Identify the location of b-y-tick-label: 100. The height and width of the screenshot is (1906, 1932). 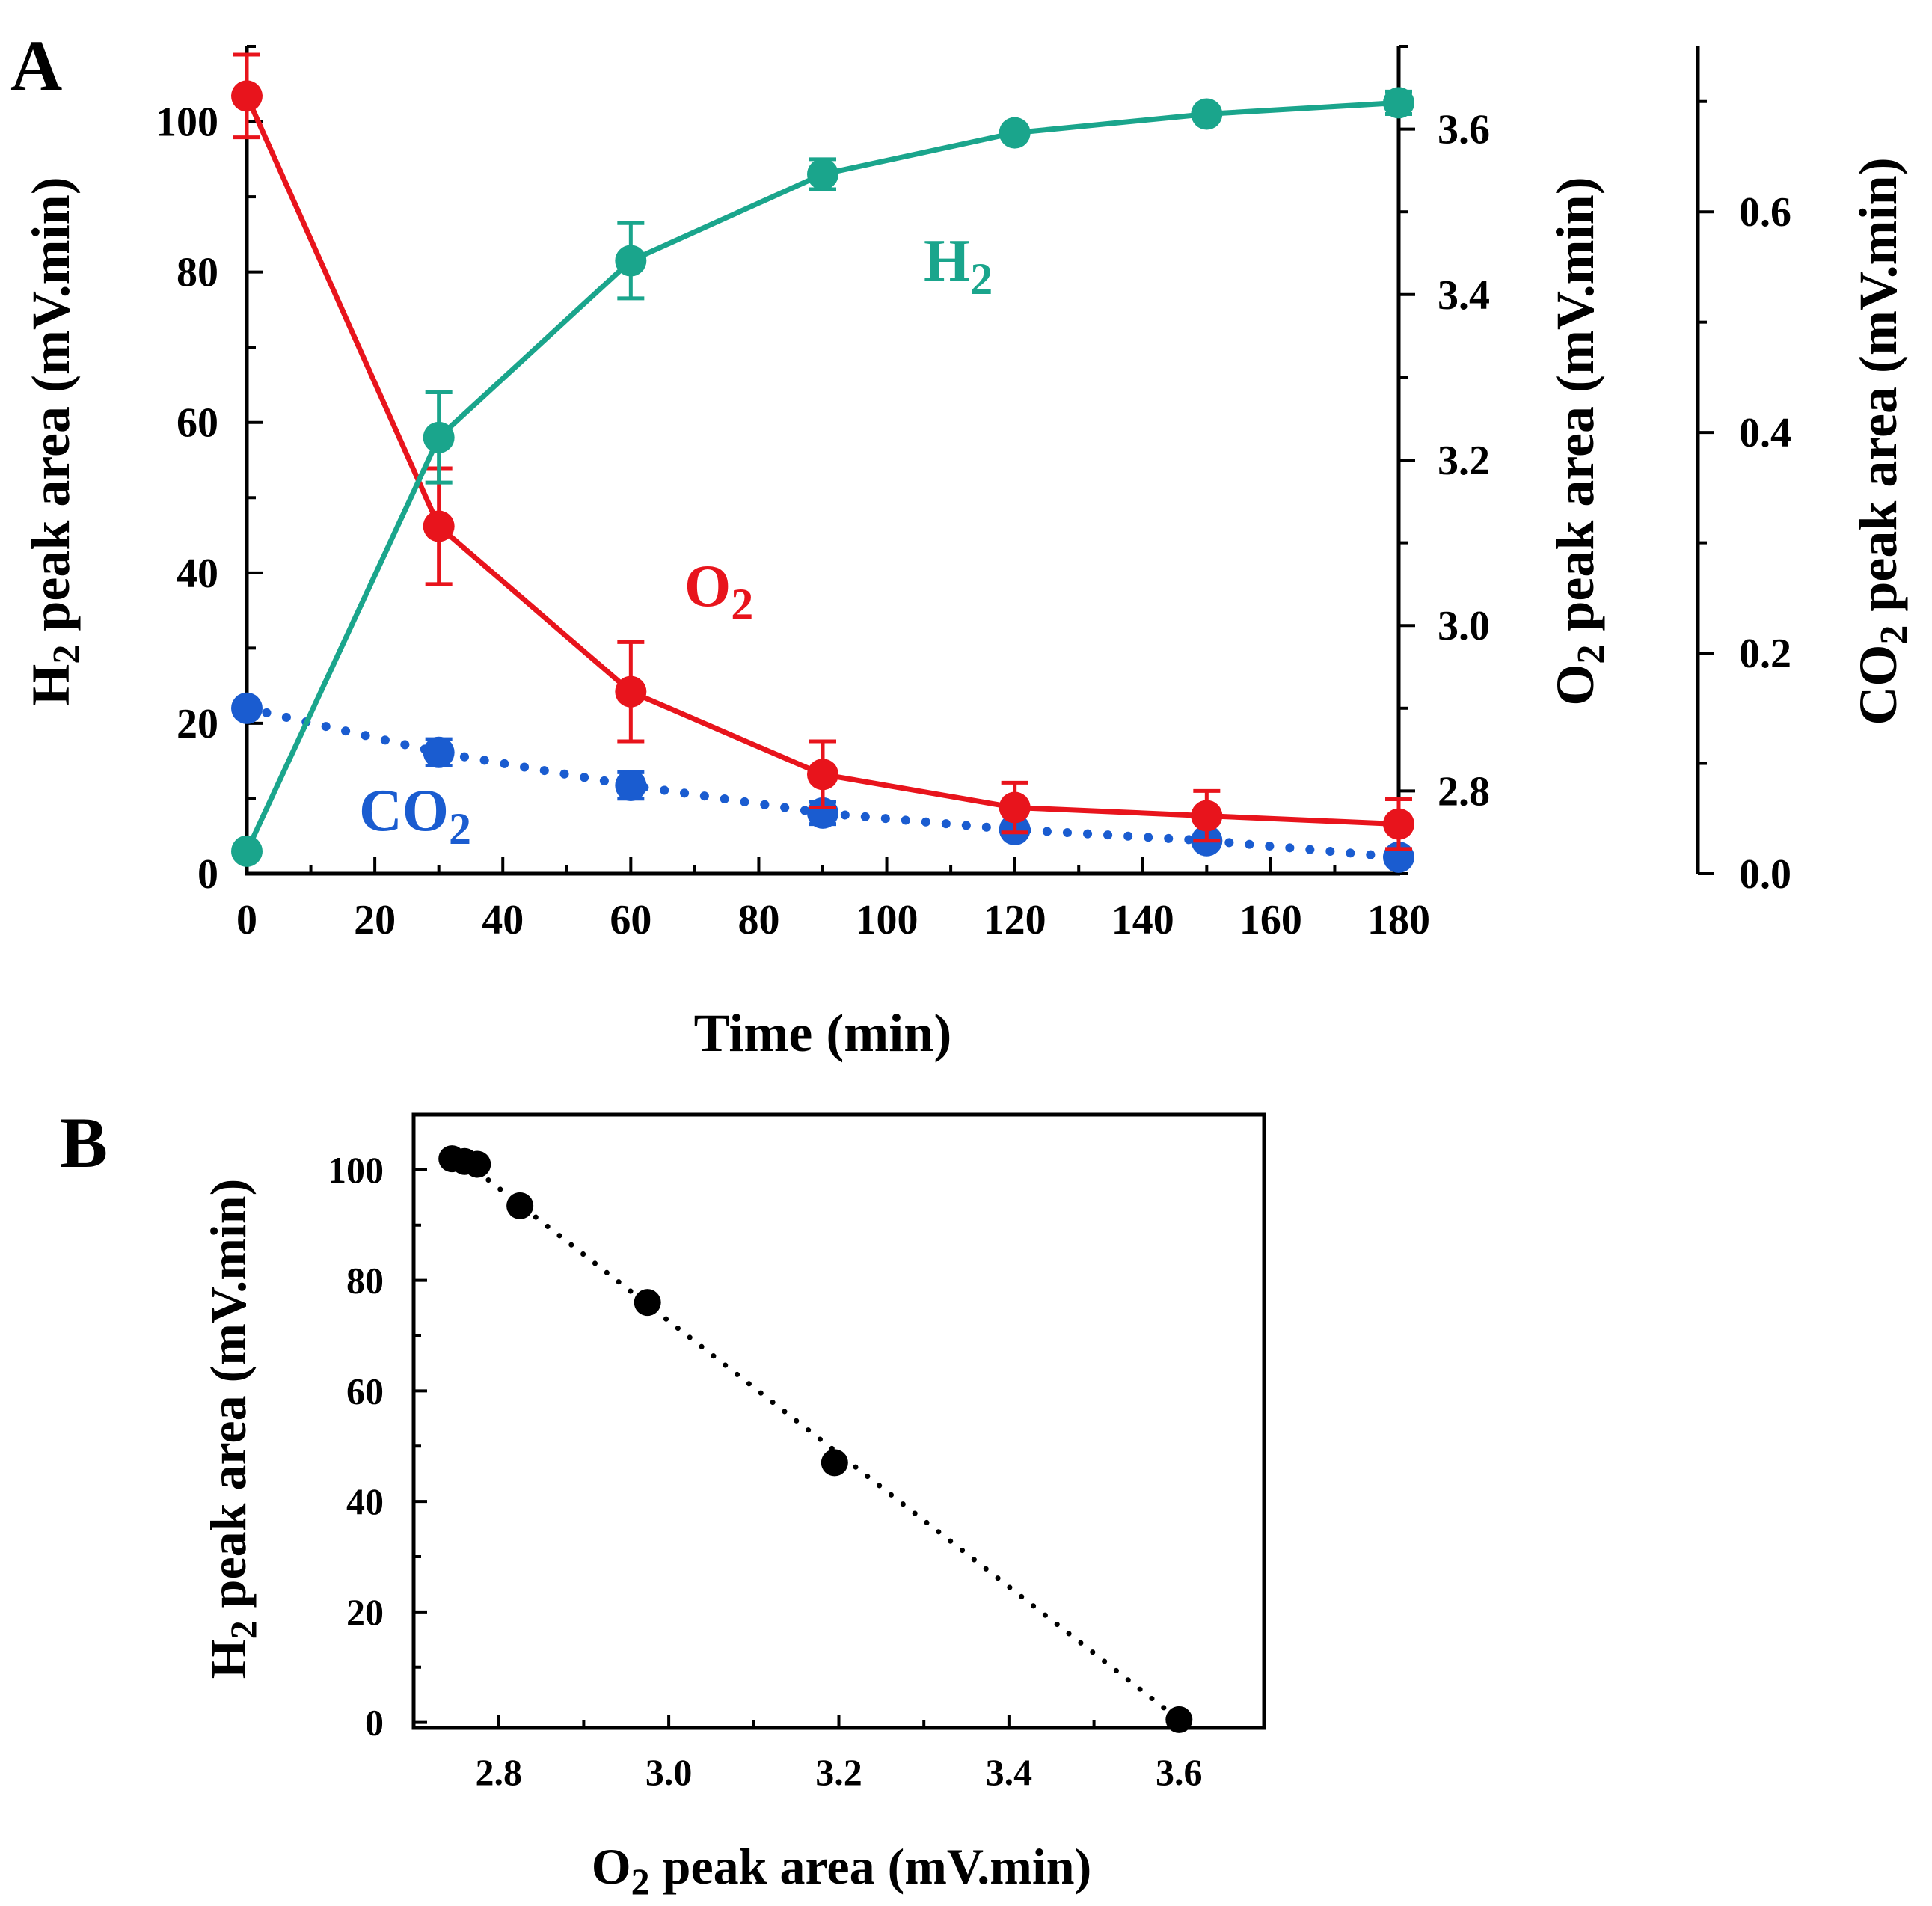
(356, 1170).